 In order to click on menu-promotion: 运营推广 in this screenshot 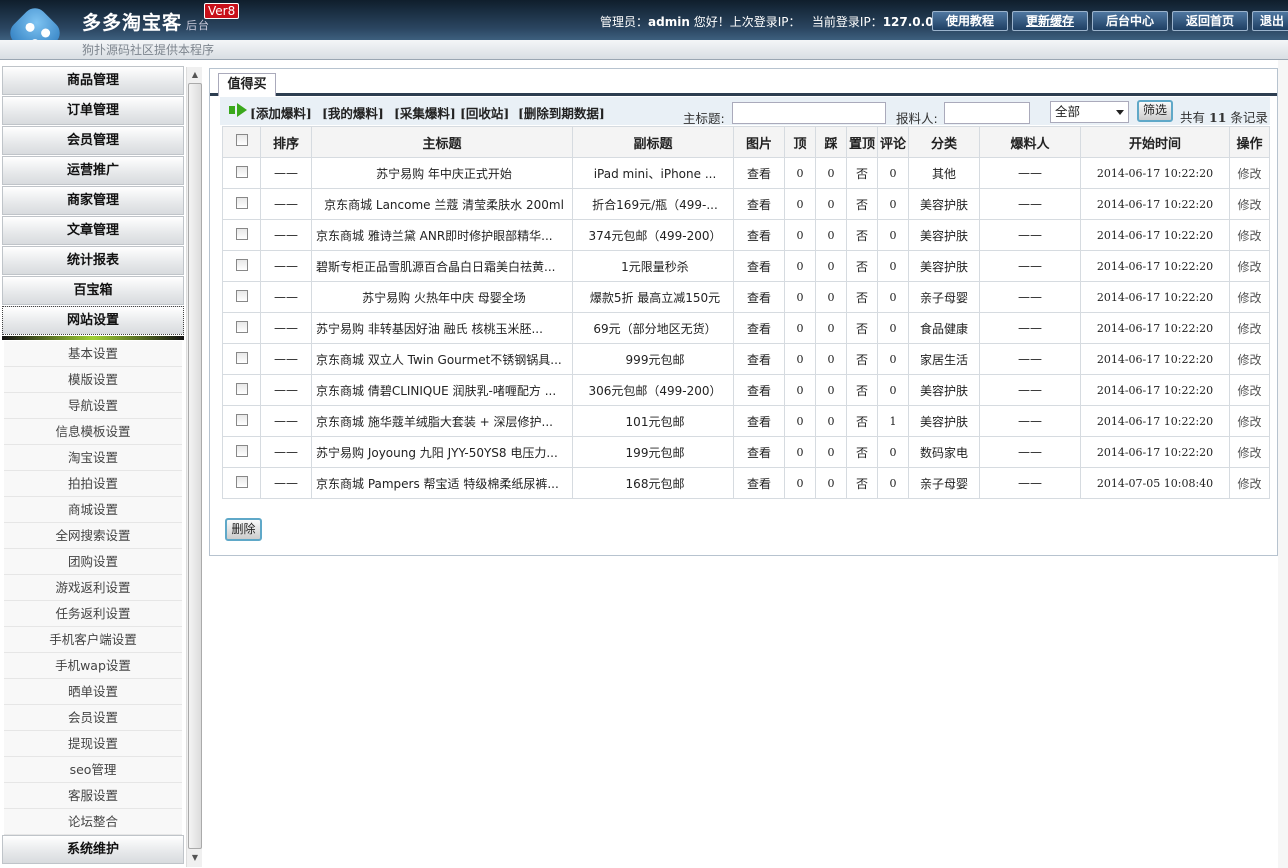, I will do `click(93, 170)`.